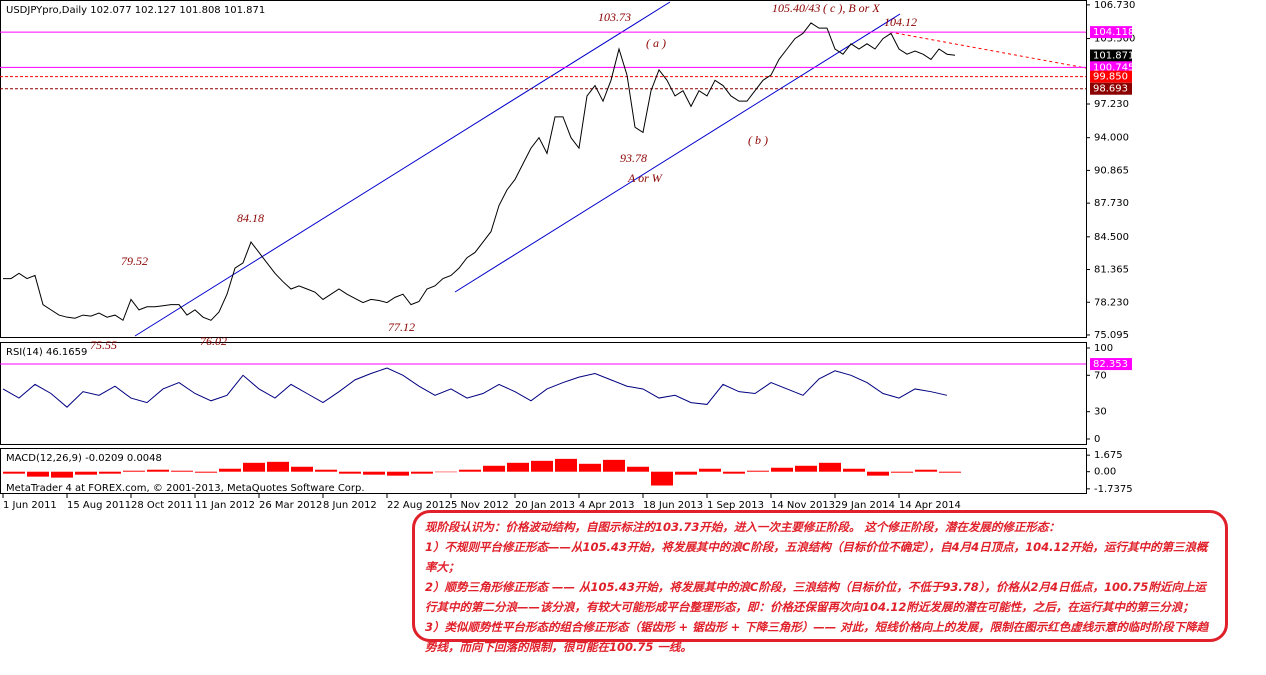 The image size is (1266, 675). What do you see at coordinates (1114, 39) in the screenshot?
I see `y-tick-label: 103.500` at bounding box center [1114, 39].